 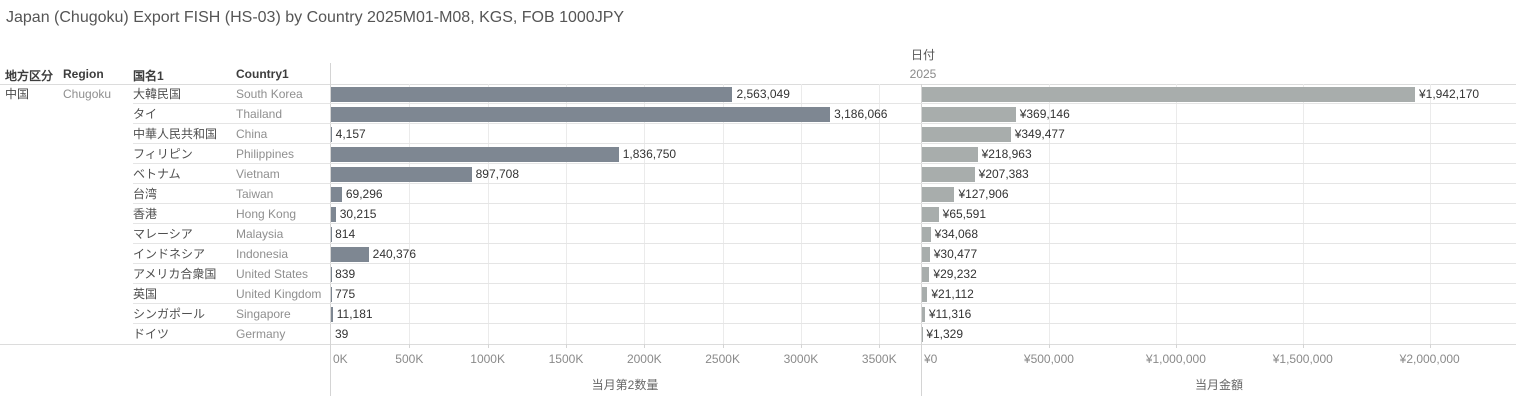 I want to click on qty-axis-tick-label: 1500K, so click(x=566, y=359).